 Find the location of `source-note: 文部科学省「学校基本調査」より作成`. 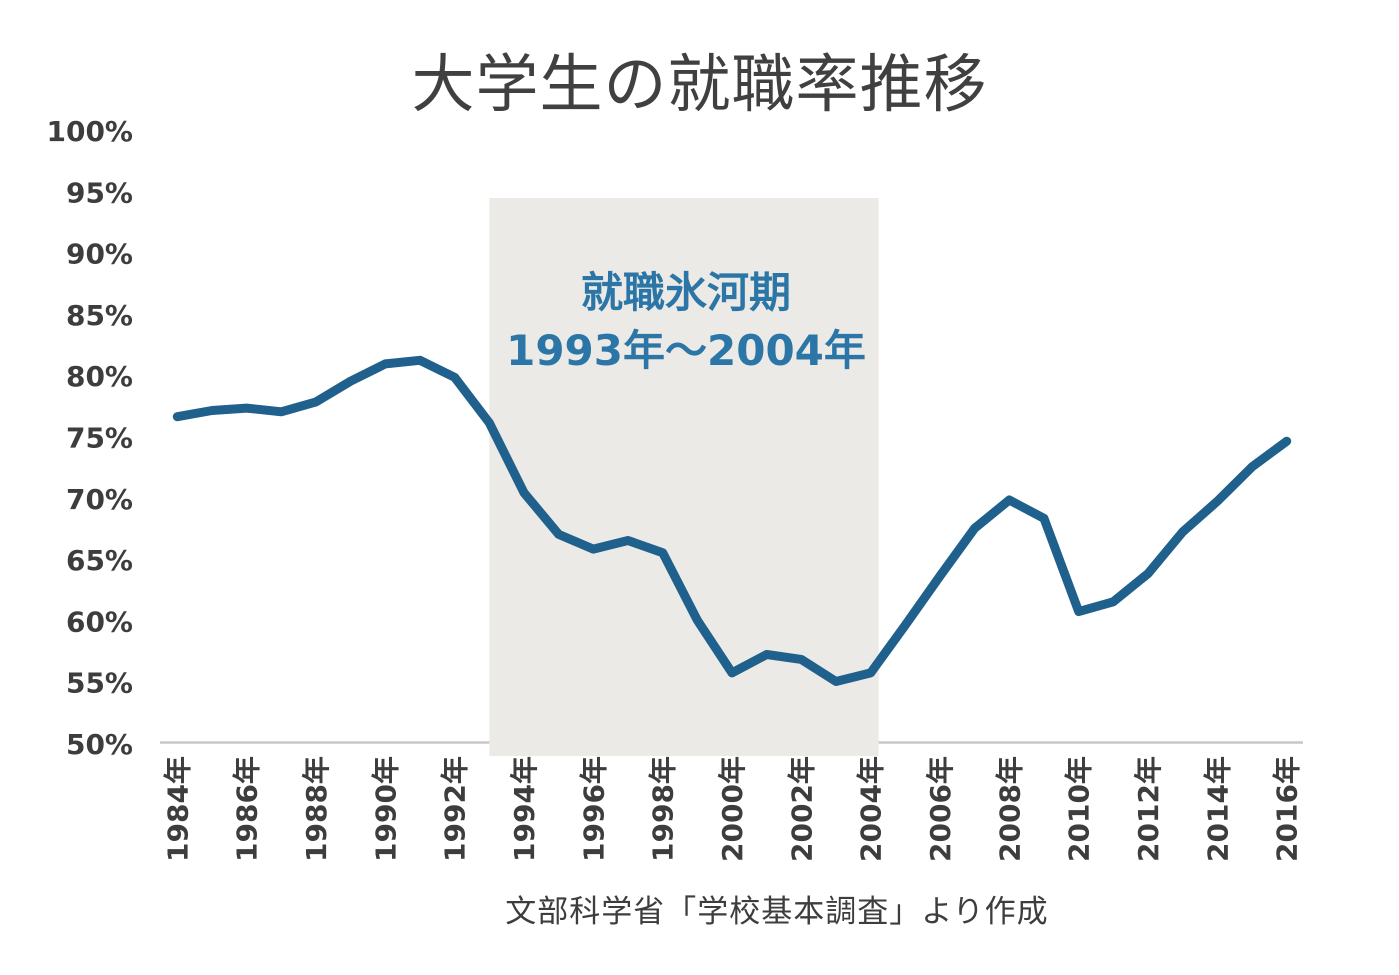

source-note: 文部科学省「学校基本調査」より作成 is located at coordinates (777, 912).